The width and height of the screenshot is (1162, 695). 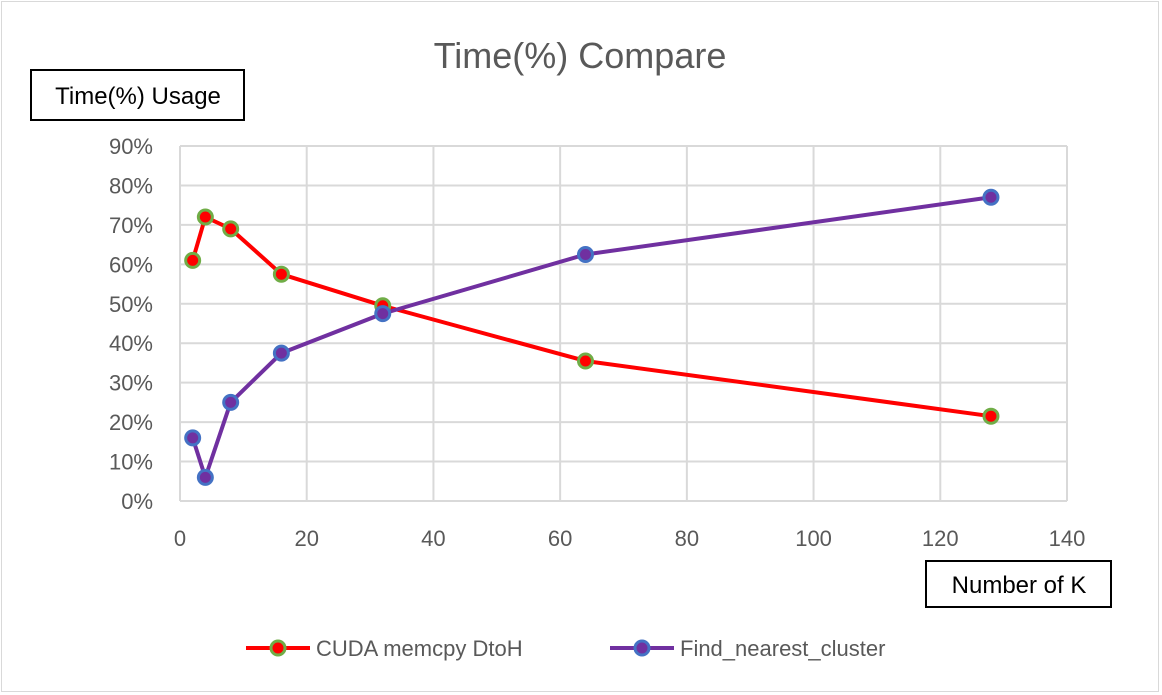 I want to click on x-axis-title-box, so click(x=1018, y=584).